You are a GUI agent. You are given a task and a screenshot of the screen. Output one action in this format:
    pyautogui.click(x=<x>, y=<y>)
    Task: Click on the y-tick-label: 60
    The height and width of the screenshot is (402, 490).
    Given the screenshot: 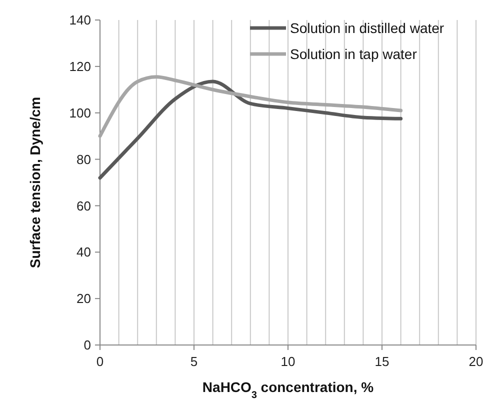 What is the action you would take?
    pyautogui.click(x=83, y=206)
    